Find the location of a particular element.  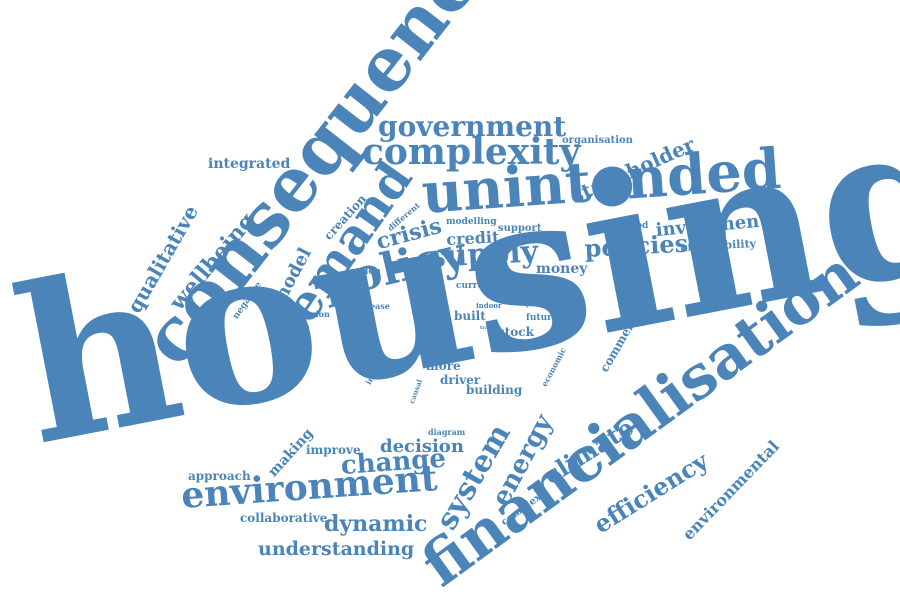

word-understanding: understanding is located at coordinates (336, 549).